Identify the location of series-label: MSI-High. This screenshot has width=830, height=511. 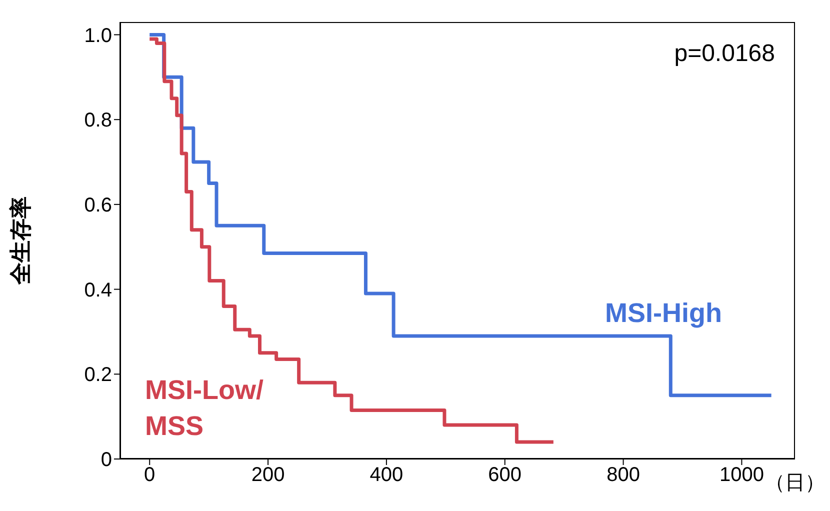
(664, 313).